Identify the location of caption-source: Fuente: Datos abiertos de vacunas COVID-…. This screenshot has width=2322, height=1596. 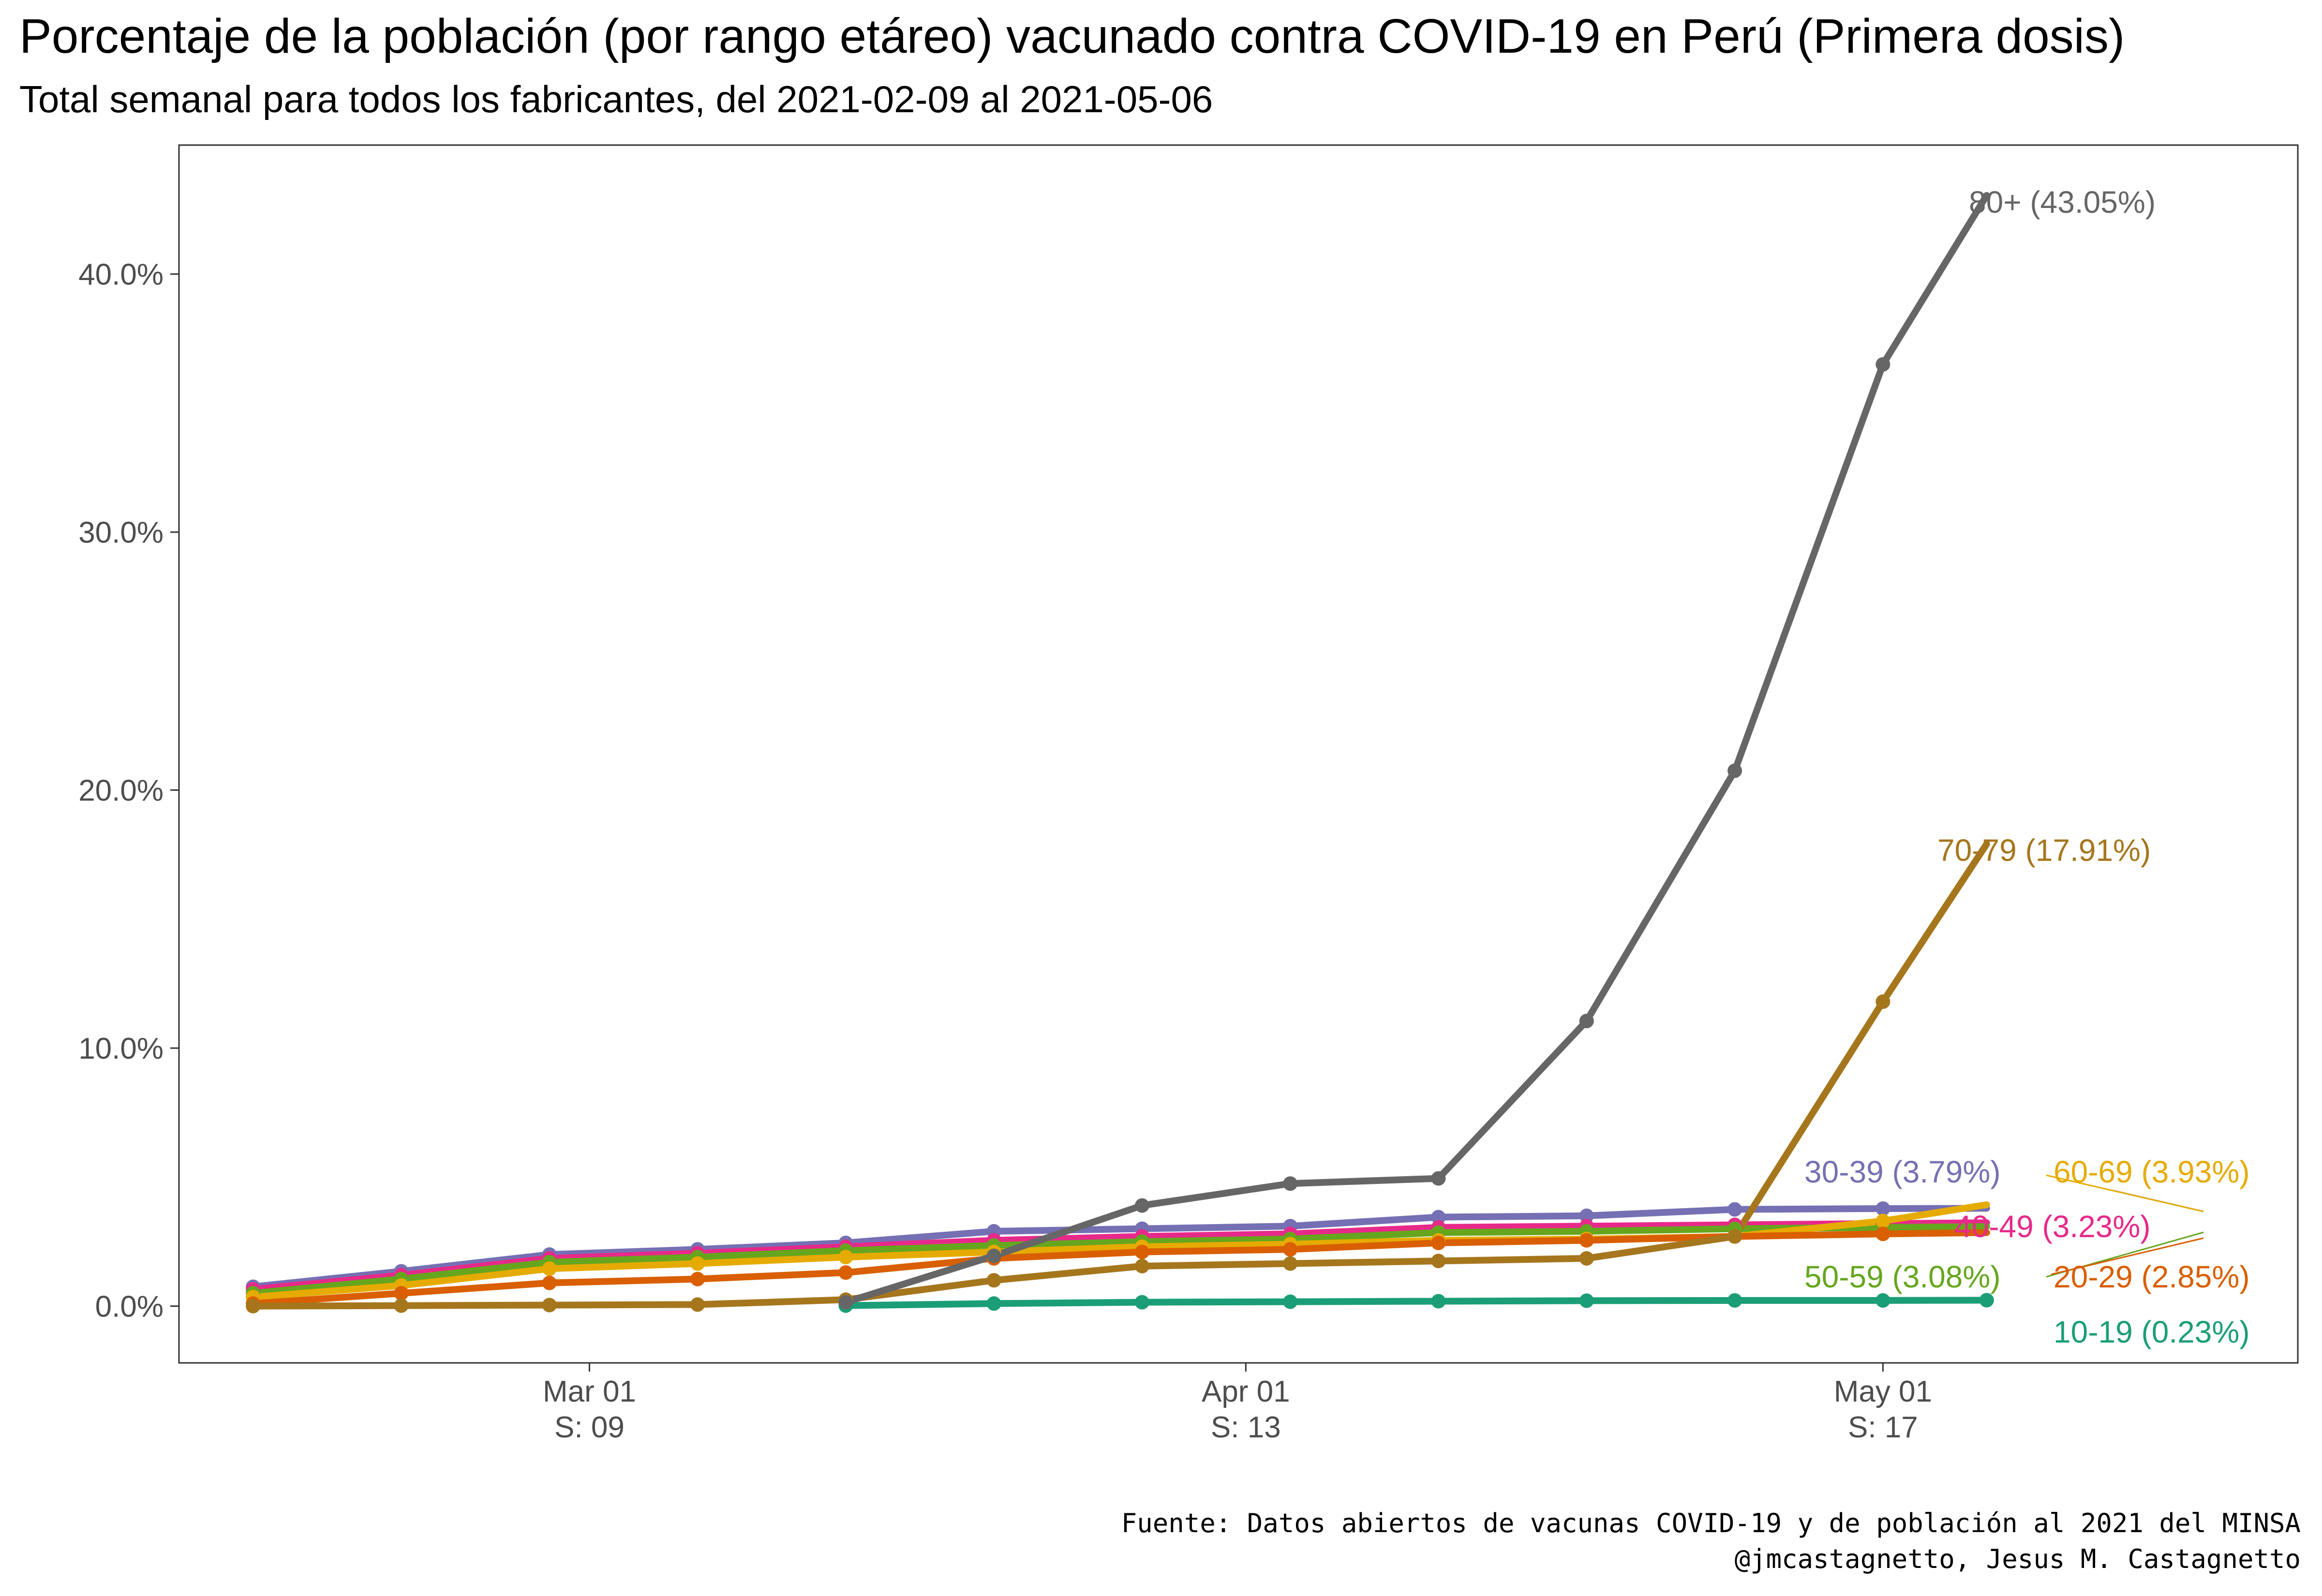
(1711, 1523).